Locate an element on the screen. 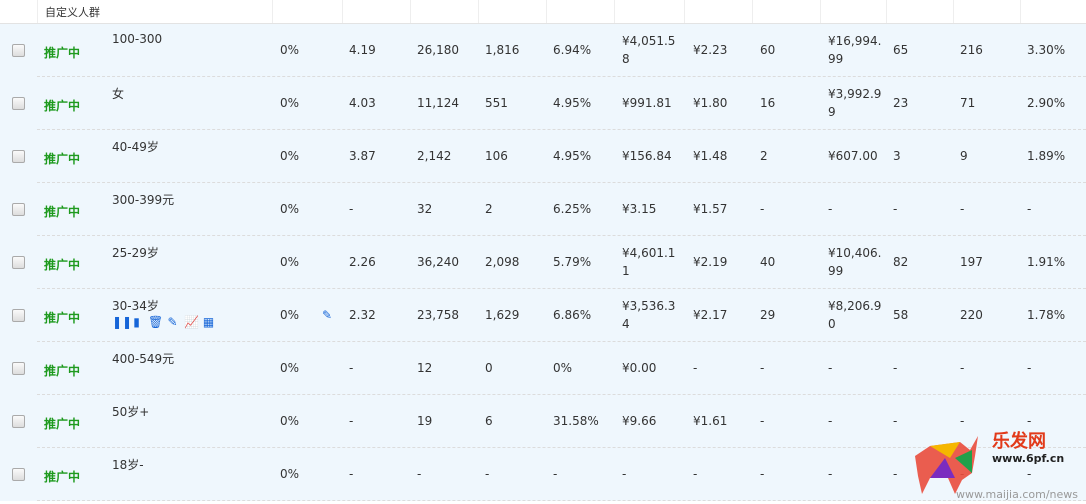 The width and height of the screenshot is (1086, 504). cell-col-4: 2 is located at coordinates (489, 209).